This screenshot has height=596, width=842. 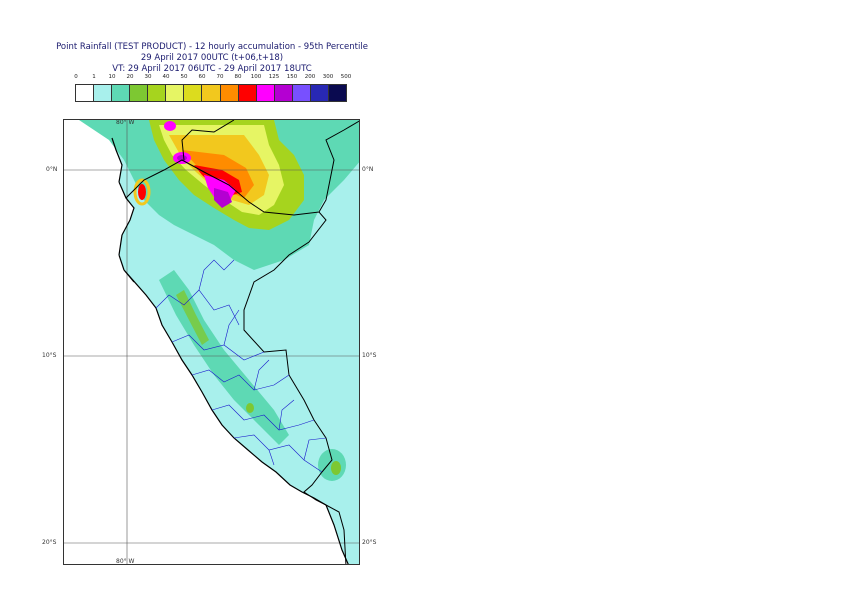 What do you see at coordinates (310, 77) in the screenshot?
I see `legend-level-label: 200` at bounding box center [310, 77].